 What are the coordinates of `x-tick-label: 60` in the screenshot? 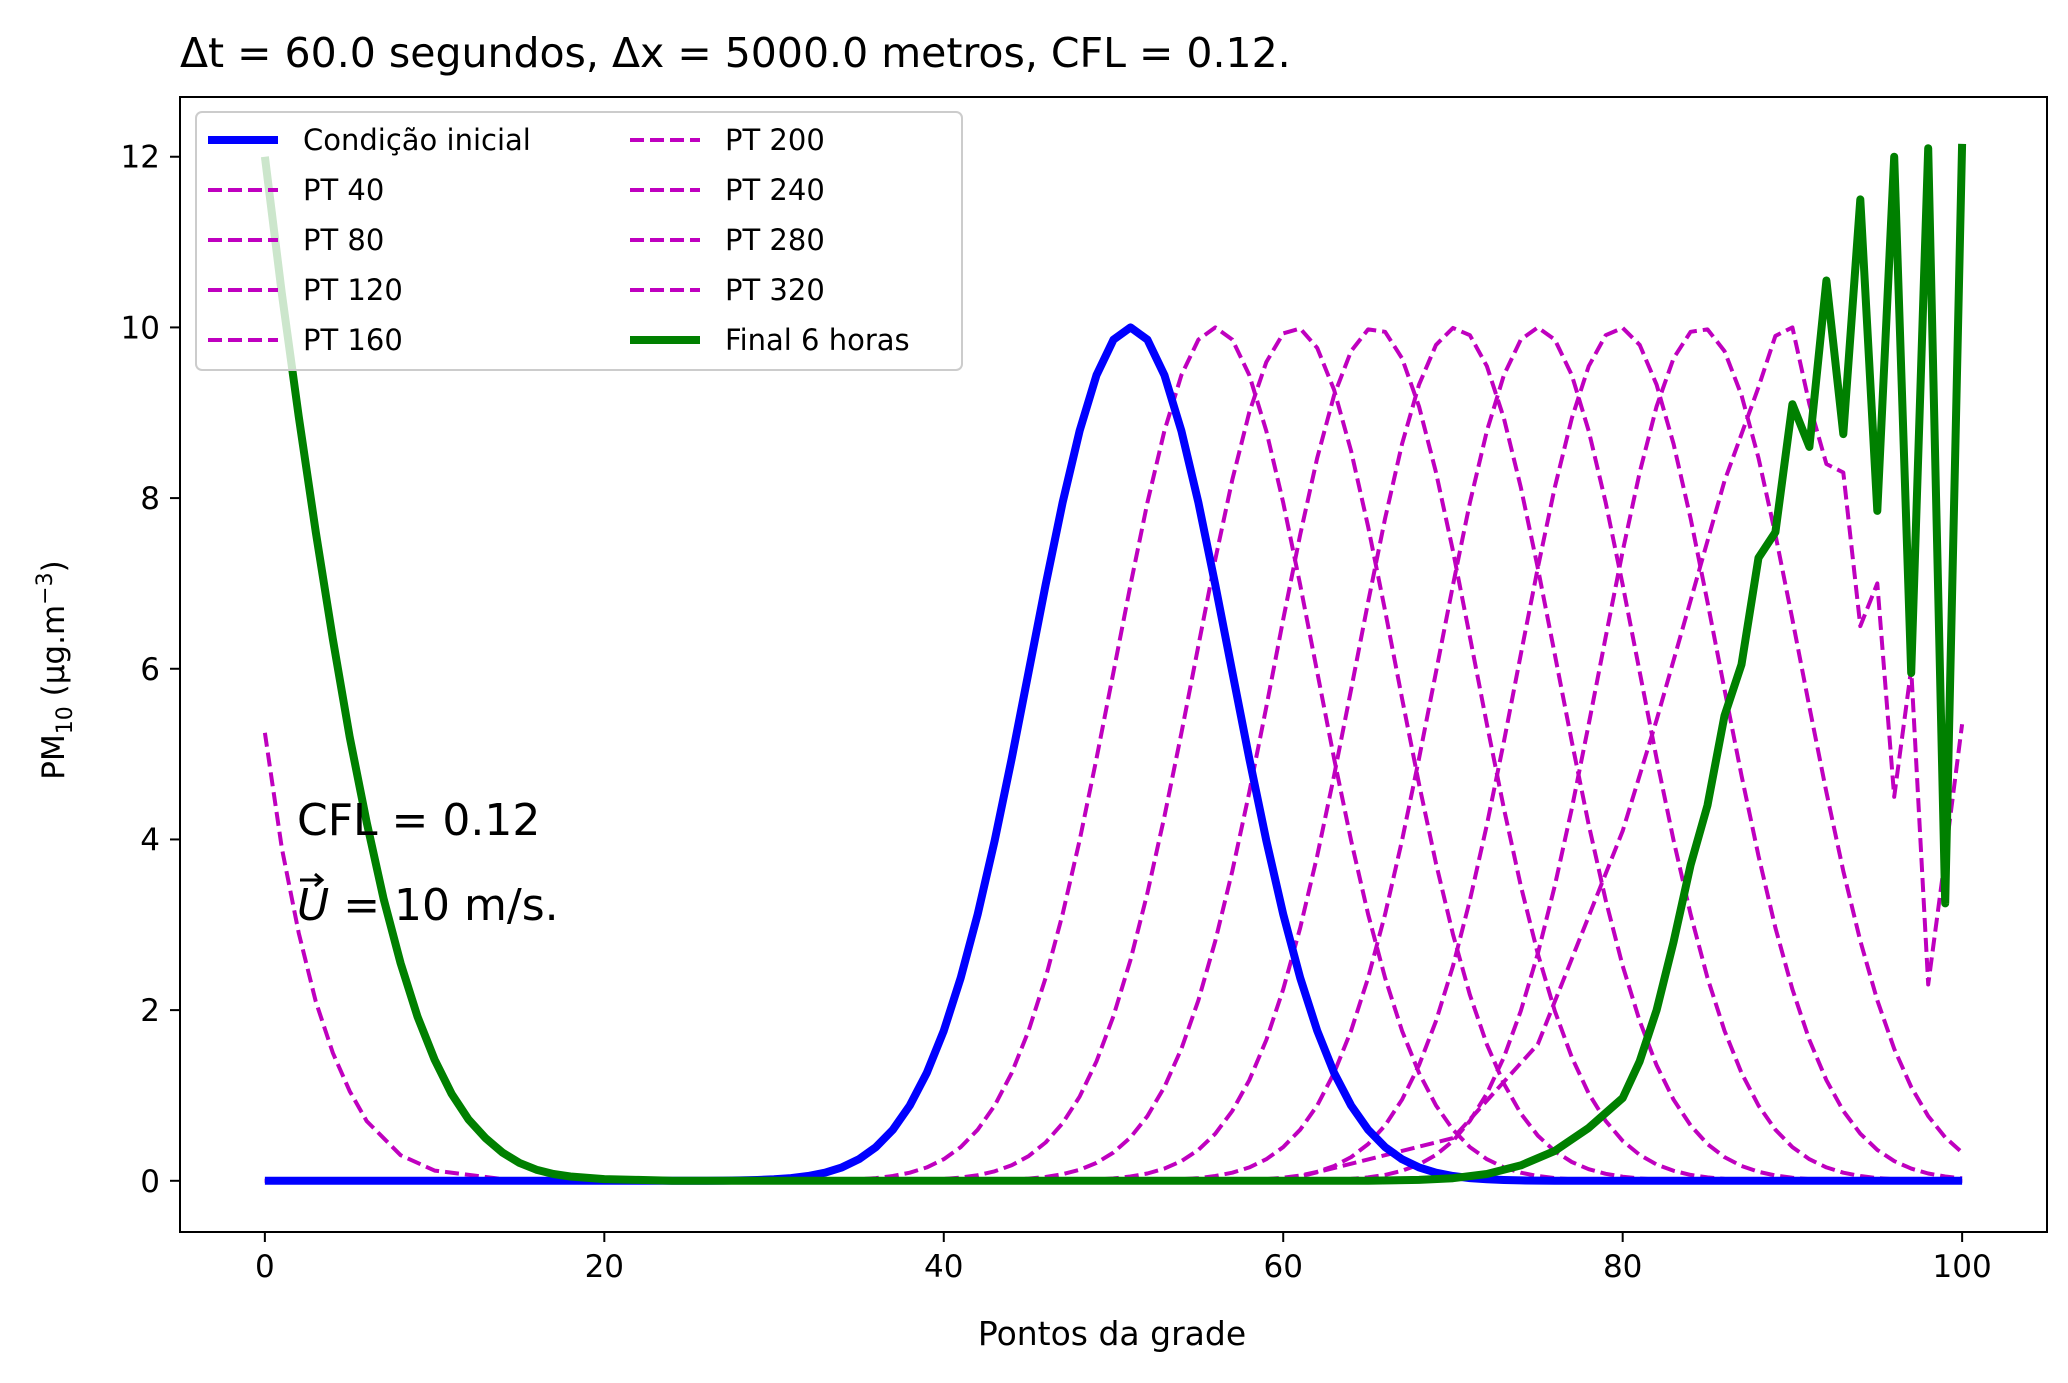 It's located at (1283, 1267).